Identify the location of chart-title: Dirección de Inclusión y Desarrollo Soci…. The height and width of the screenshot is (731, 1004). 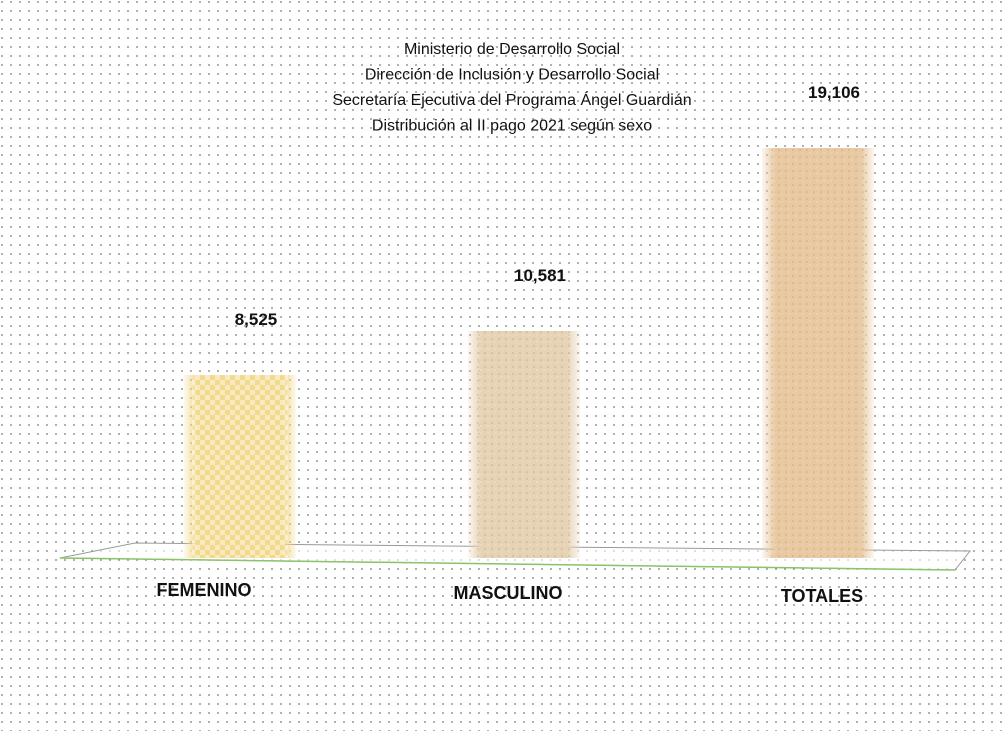
(512, 75).